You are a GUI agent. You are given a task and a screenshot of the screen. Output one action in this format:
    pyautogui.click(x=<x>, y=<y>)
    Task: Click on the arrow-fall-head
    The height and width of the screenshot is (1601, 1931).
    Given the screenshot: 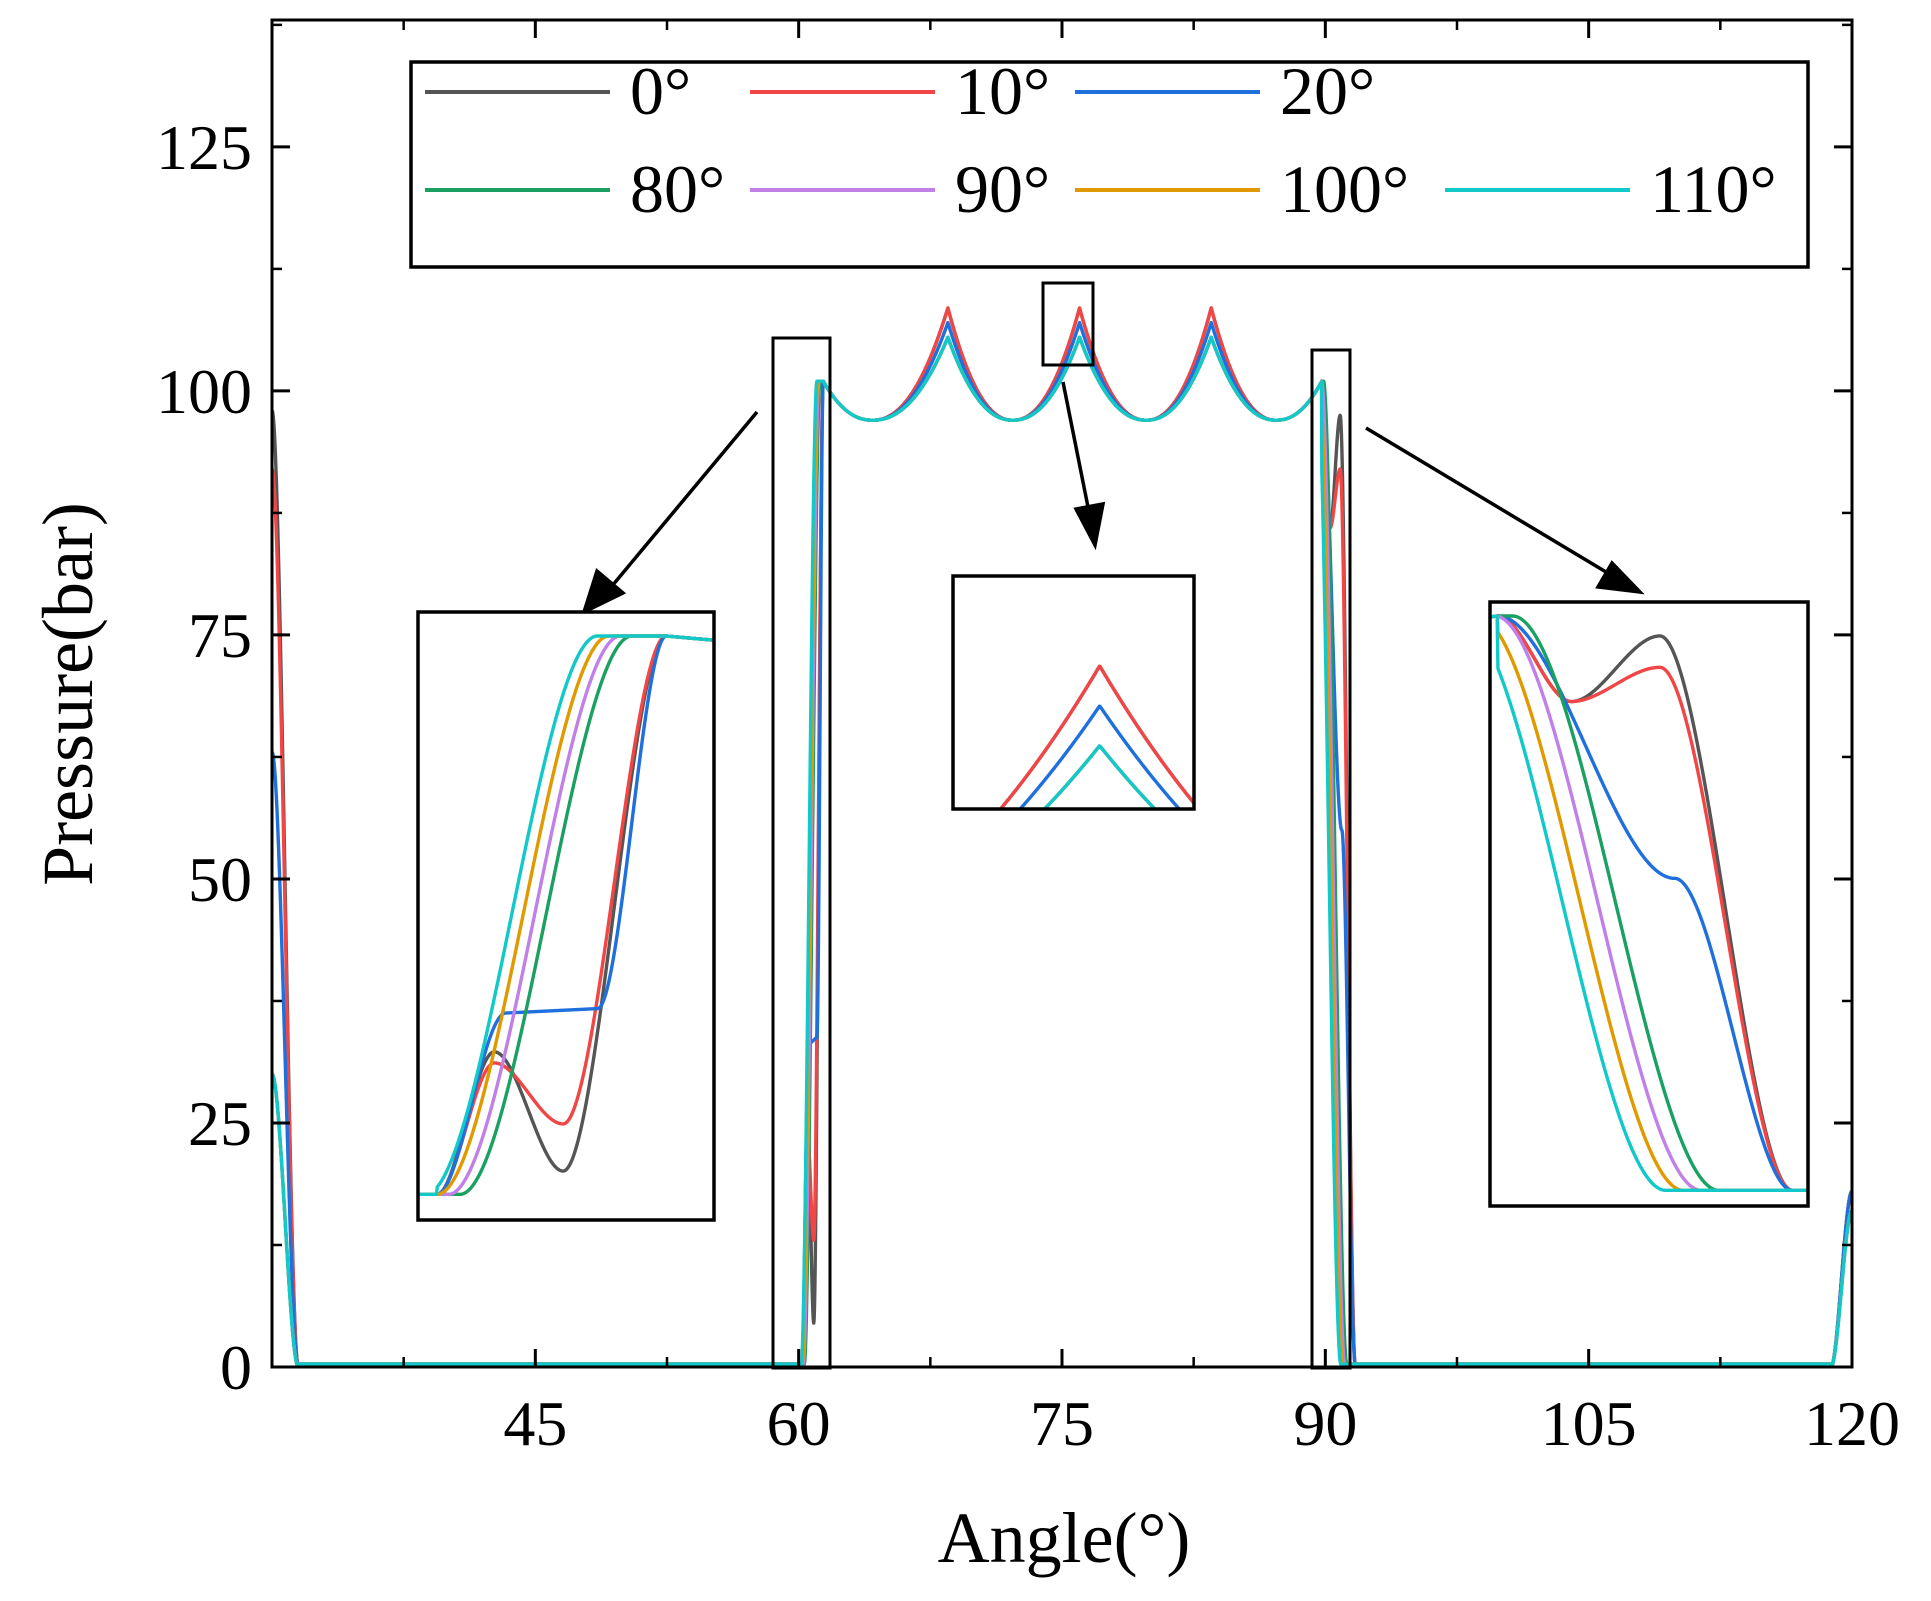 What is the action you would take?
    pyautogui.click(x=1620, y=577)
    